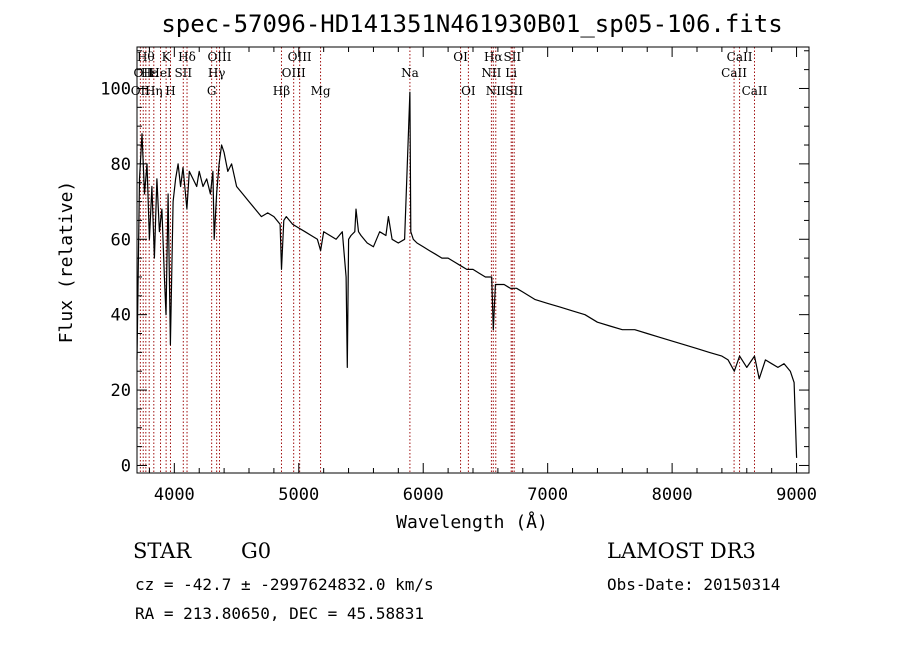  I want to click on line-label: Hθ, so click(146, 57).